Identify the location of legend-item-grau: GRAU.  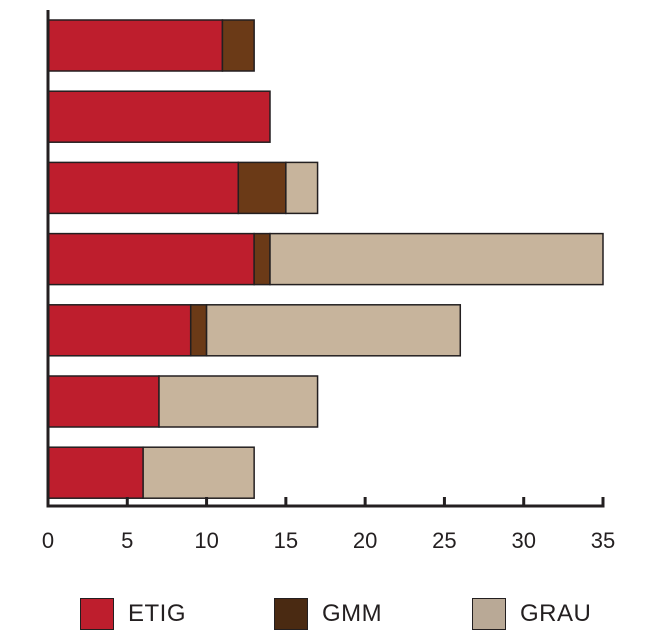
(531, 614).